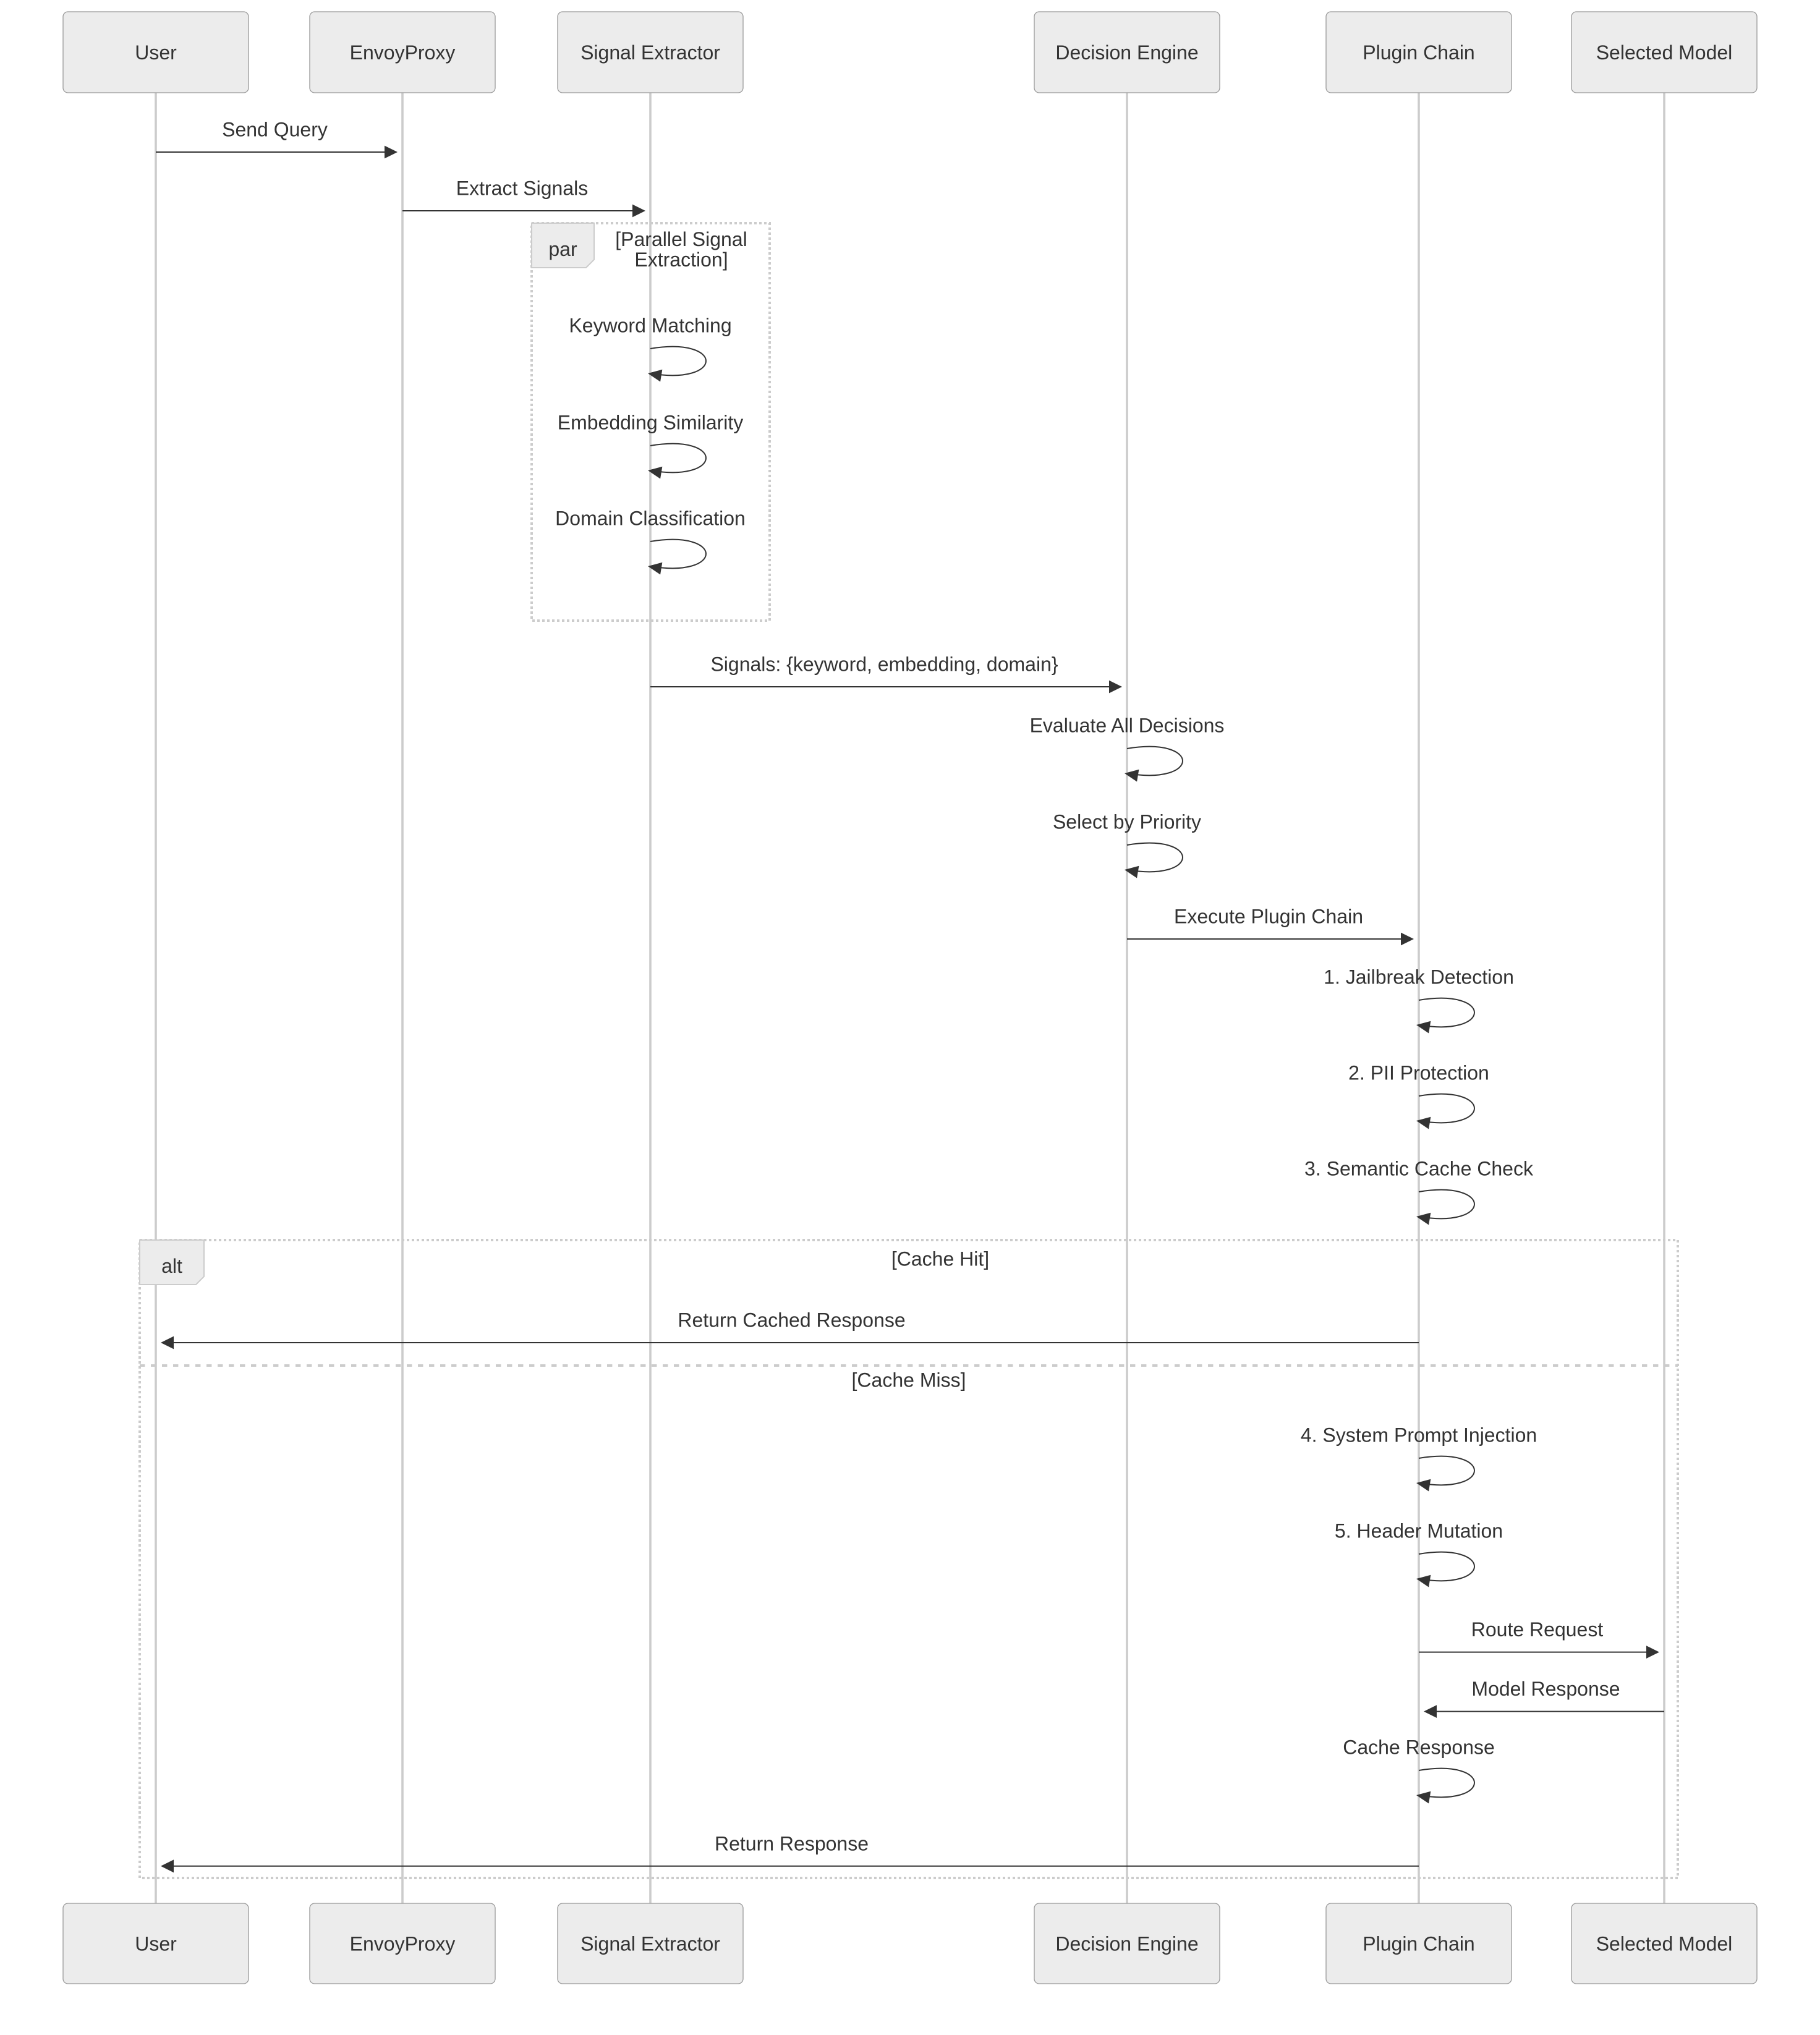 This screenshot has height=2035, width=1820. I want to click on svg-text: Route Request, so click(1538, 1629).